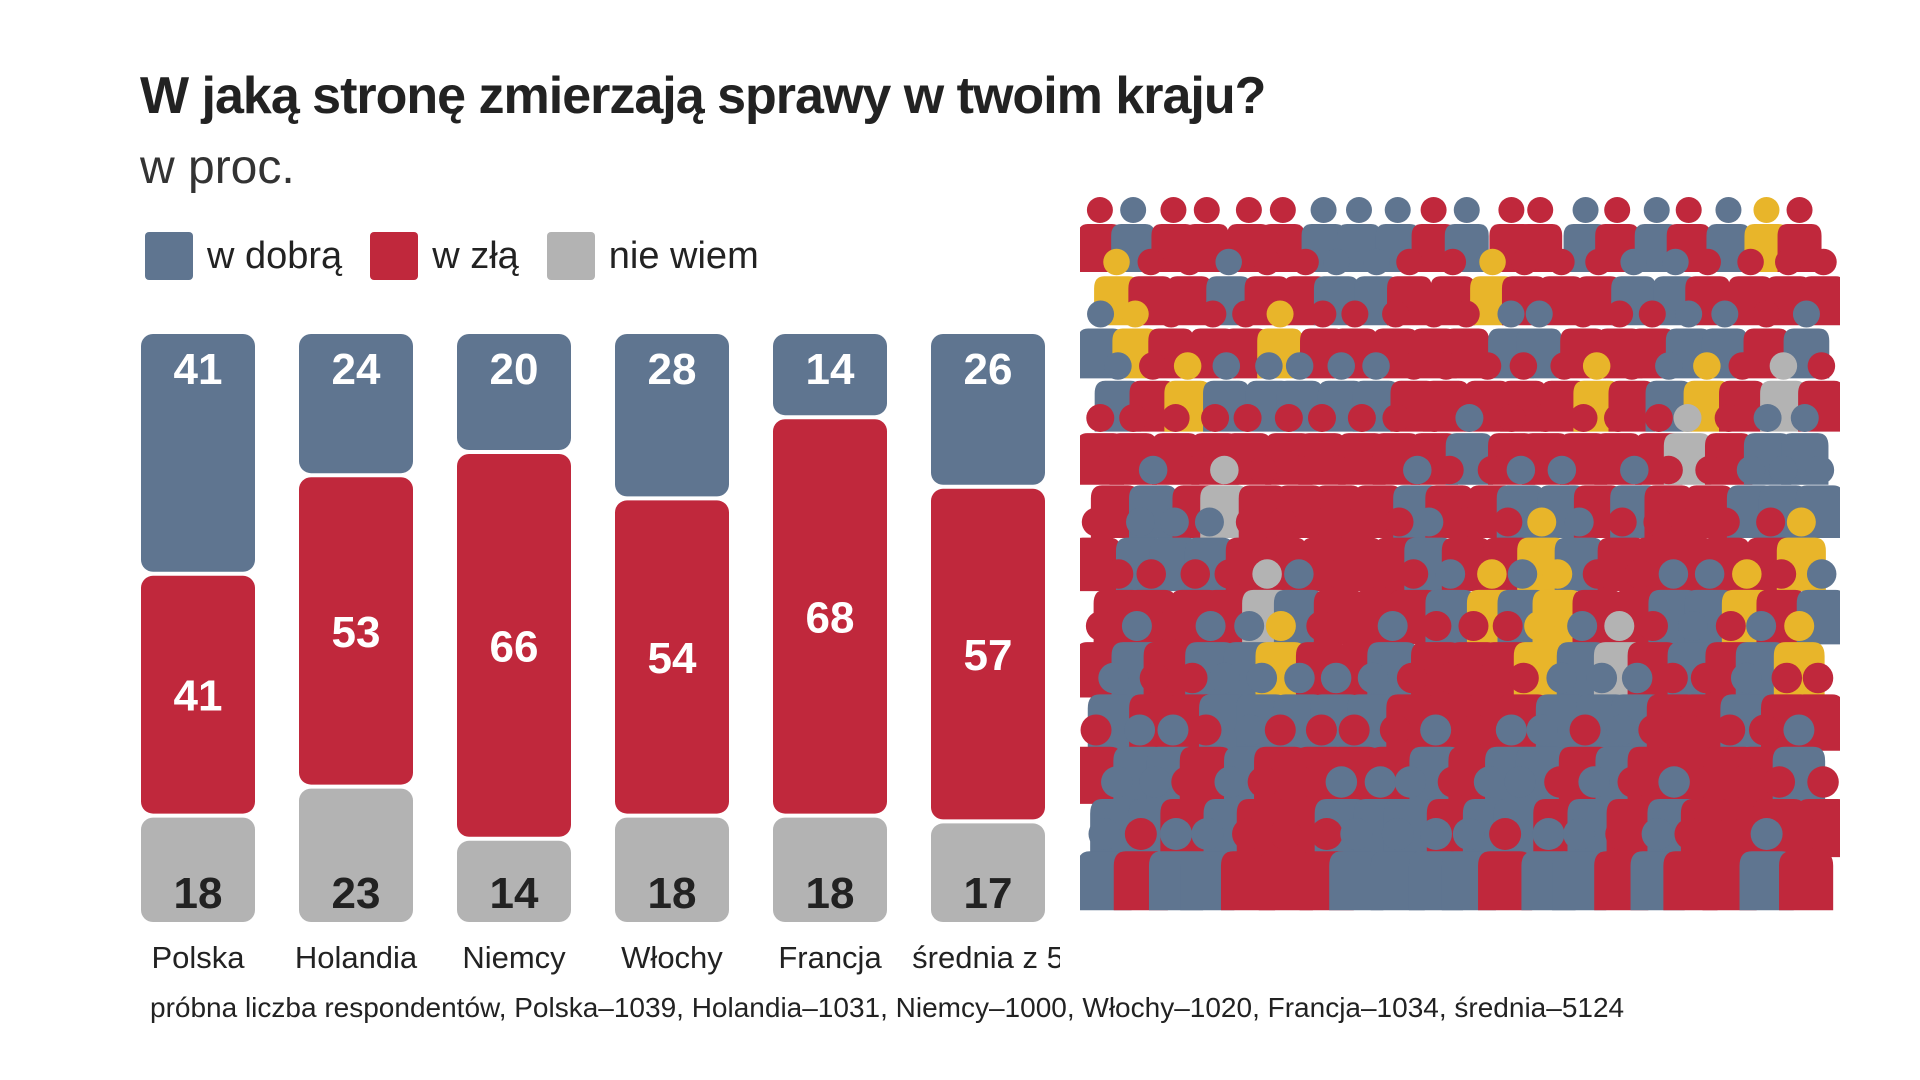 This screenshot has height=1080, width=1920. What do you see at coordinates (672, 369) in the screenshot?
I see `data-label-good-3: 28` at bounding box center [672, 369].